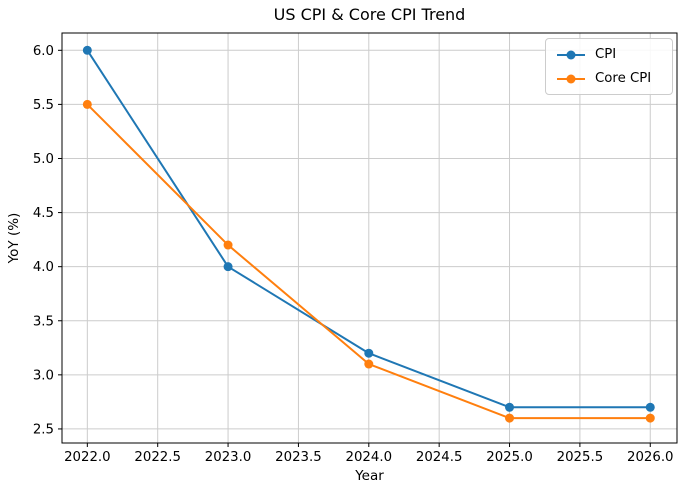 Image resolution: width=690 pixels, height=490 pixels. I want to click on y-tick-label: 5.0, so click(43, 159).